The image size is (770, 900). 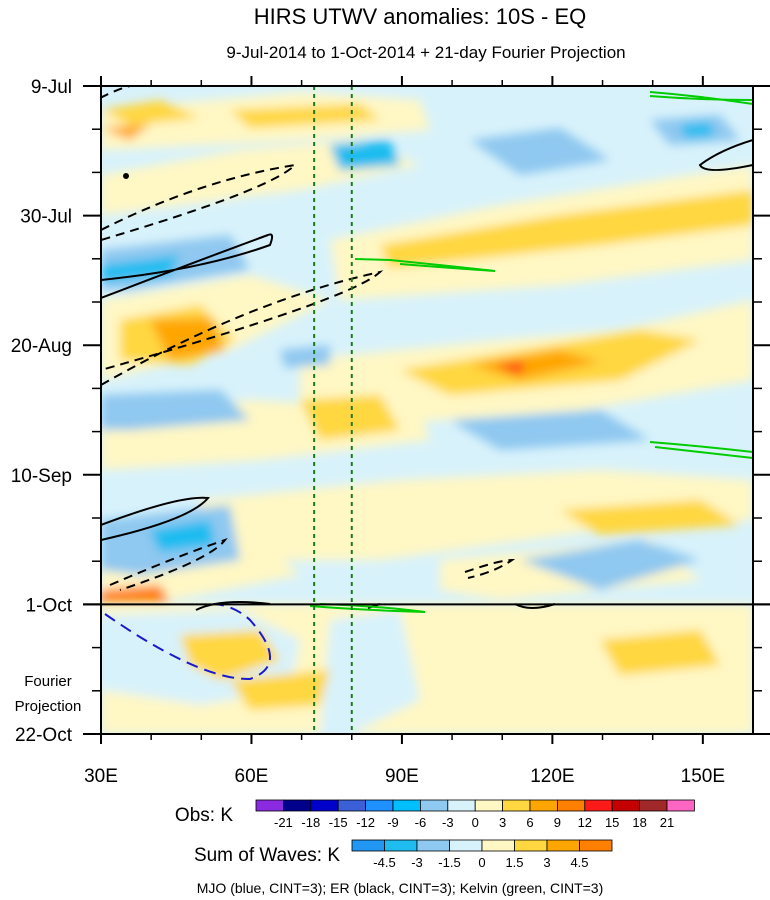 What do you see at coordinates (482, 854) in the screenshot?
I see `waves-colorbar: -4.5 -3 -1.5 0 1.5 3 4.5` at bounding box center [482, 854].